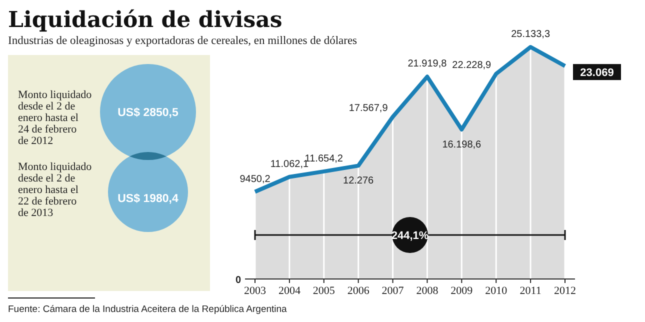 This screenshot has width=645, height=322. I want to click on annotation: 0, so click(238, 280).